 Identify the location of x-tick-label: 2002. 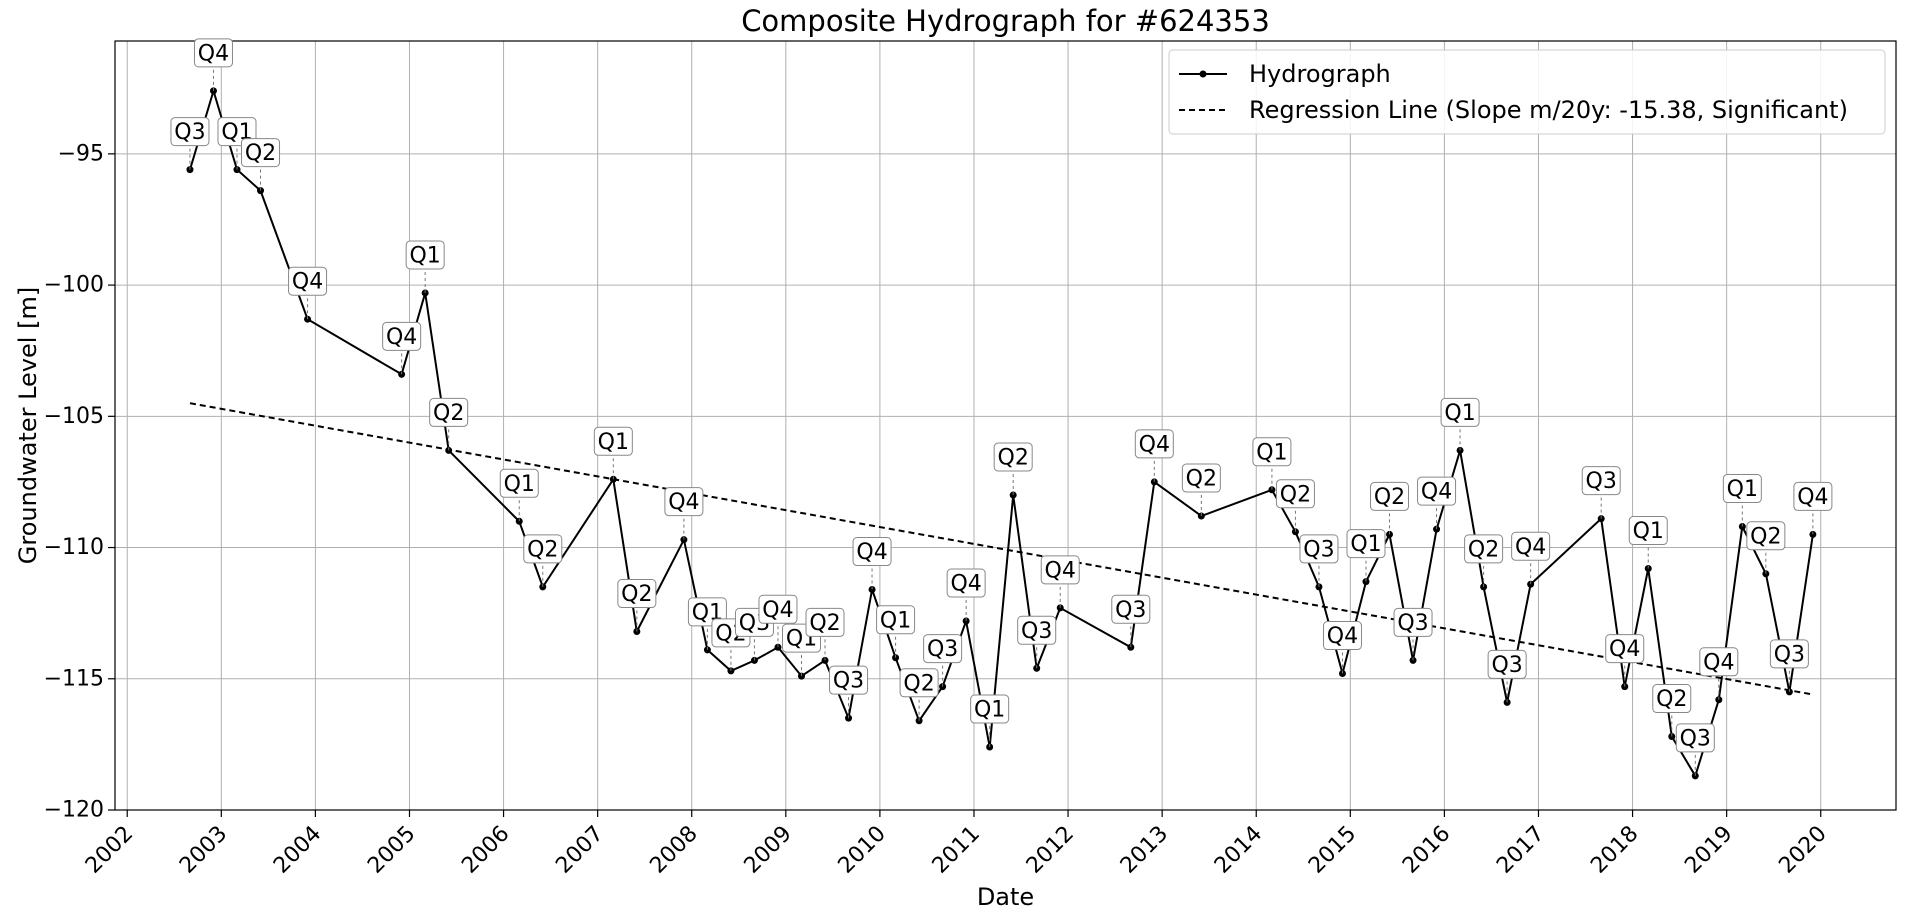
(109, 849).